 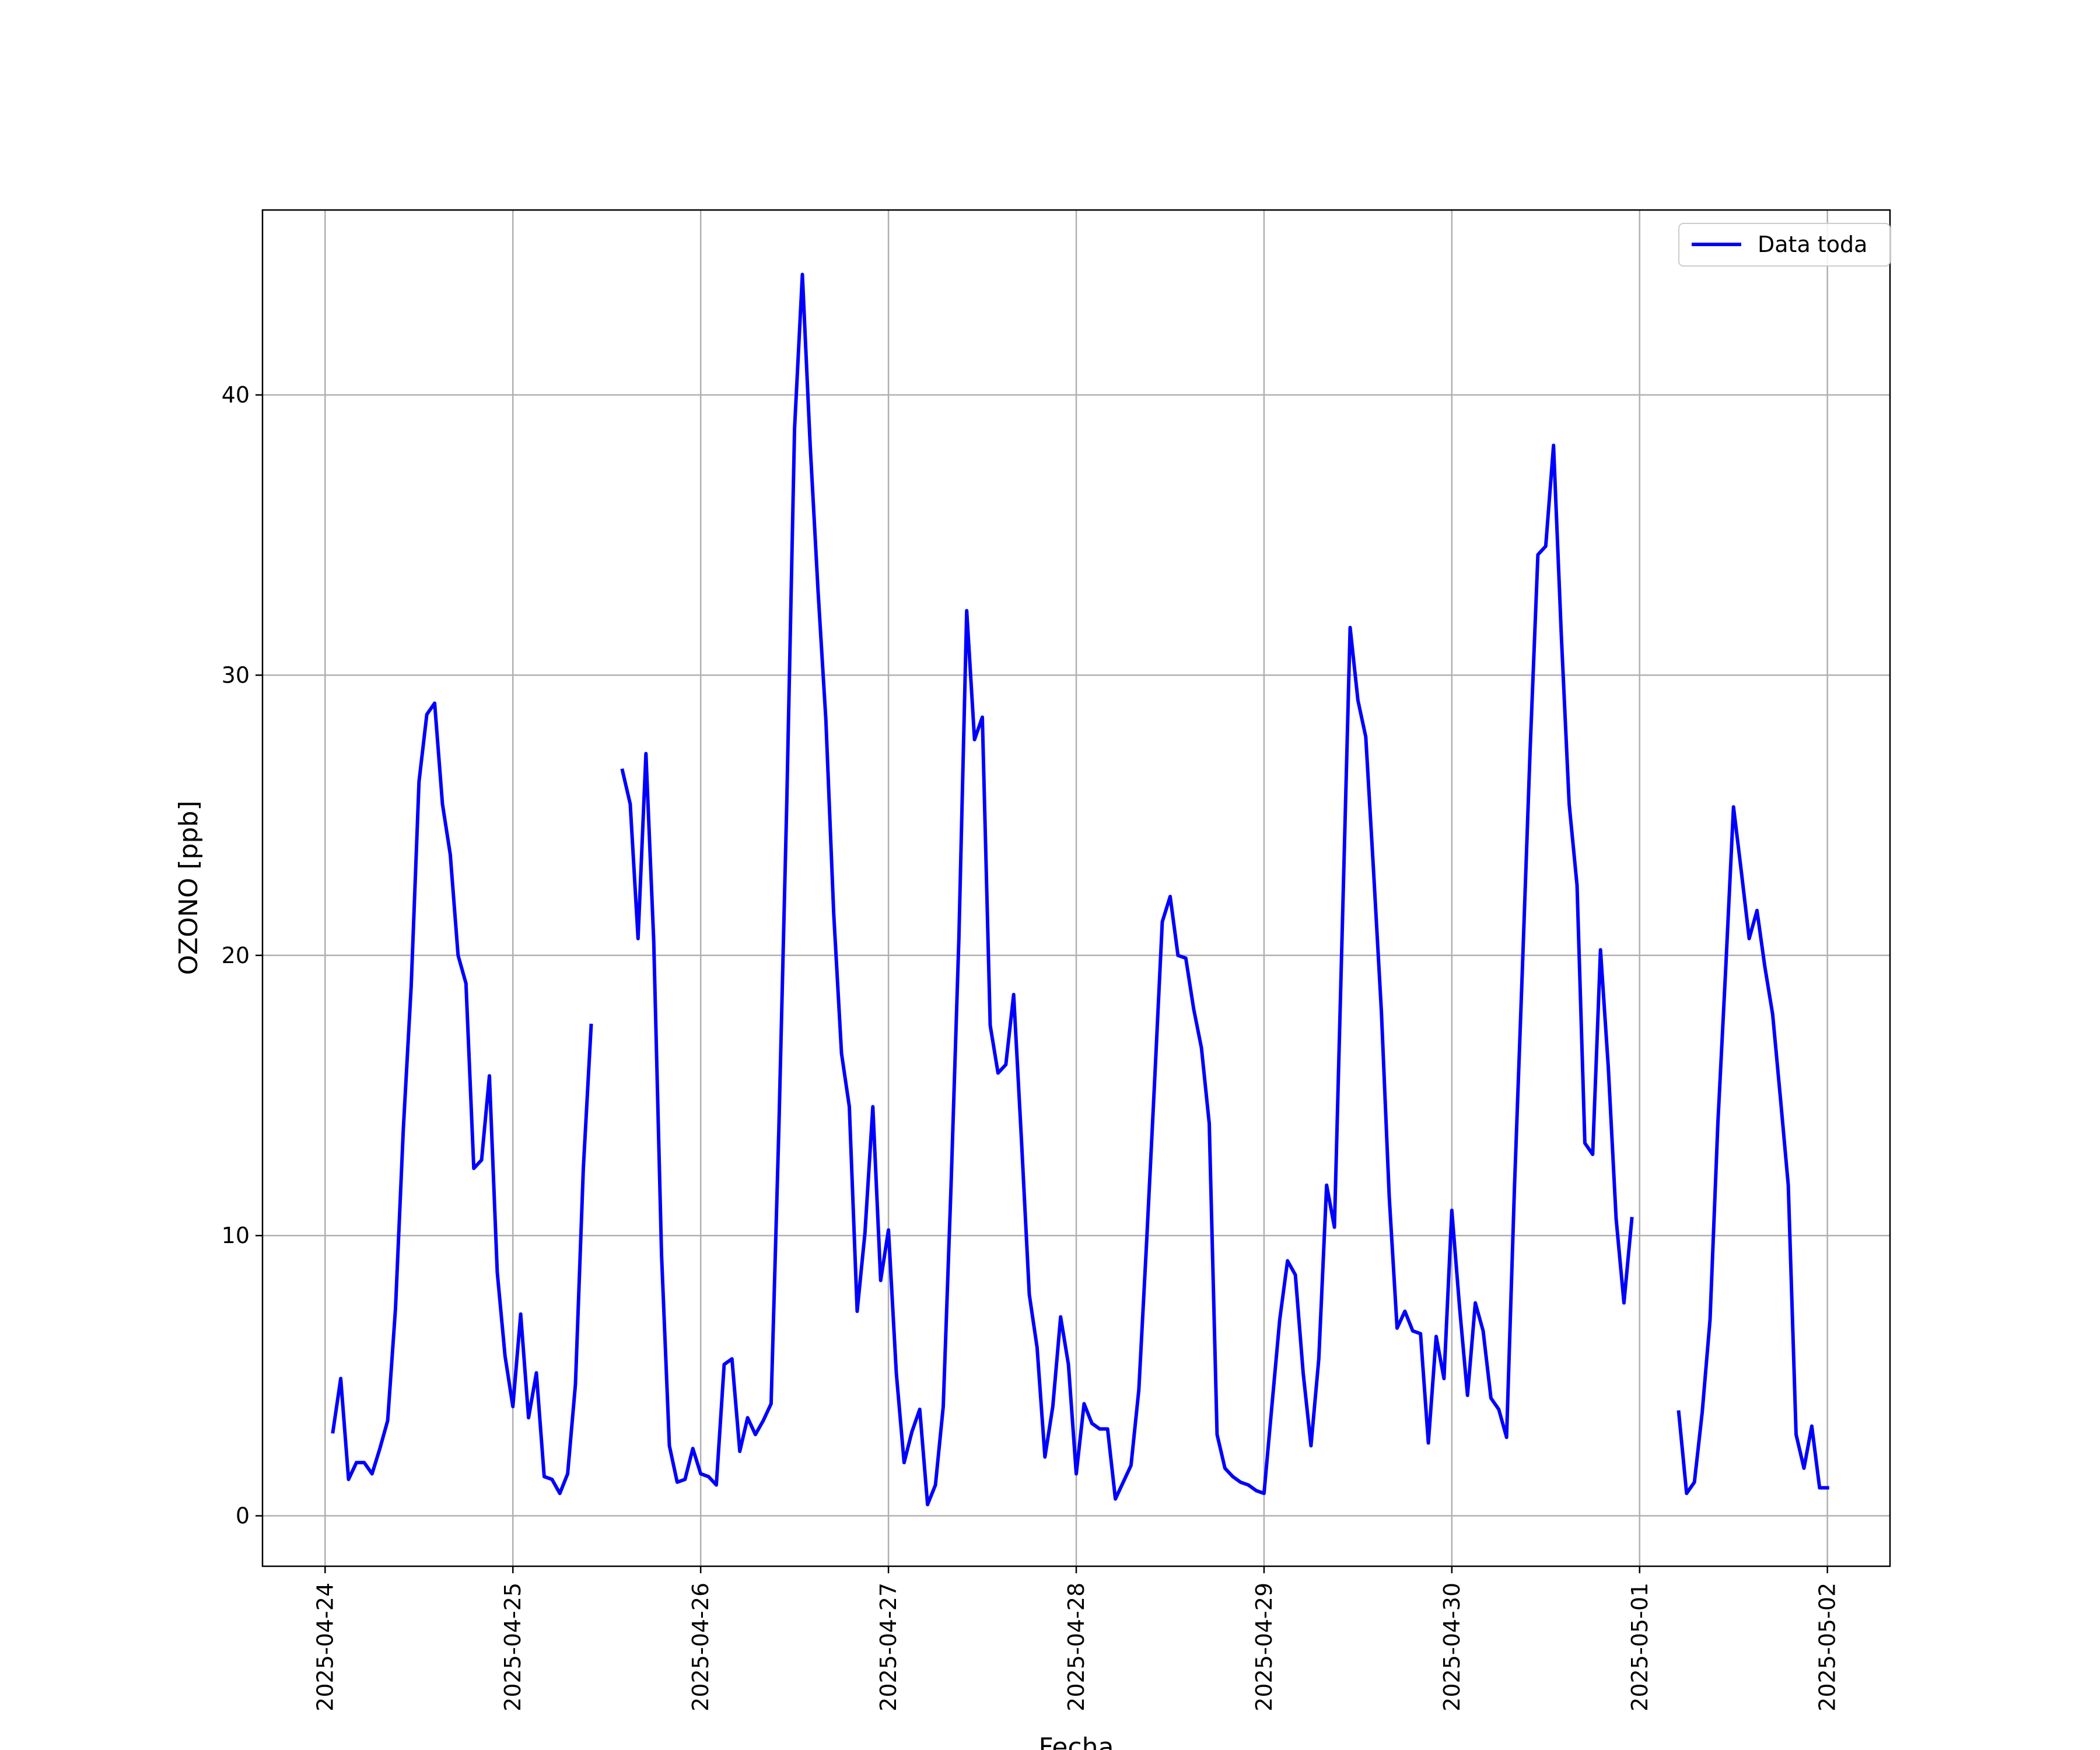 I want to click on y-tick-label: 40, so click(x=236, y=395).